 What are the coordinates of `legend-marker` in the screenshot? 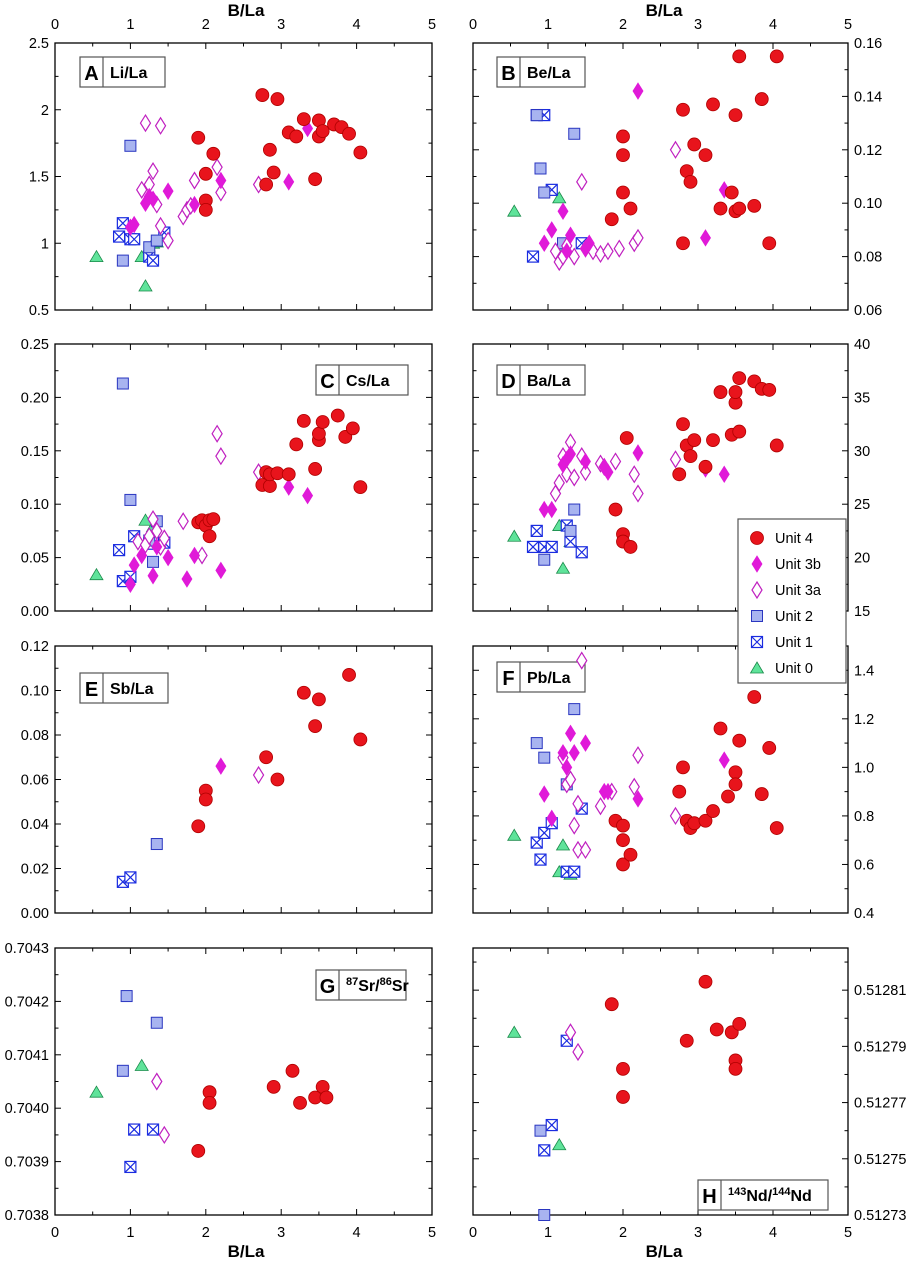 It's located at (757, 564).